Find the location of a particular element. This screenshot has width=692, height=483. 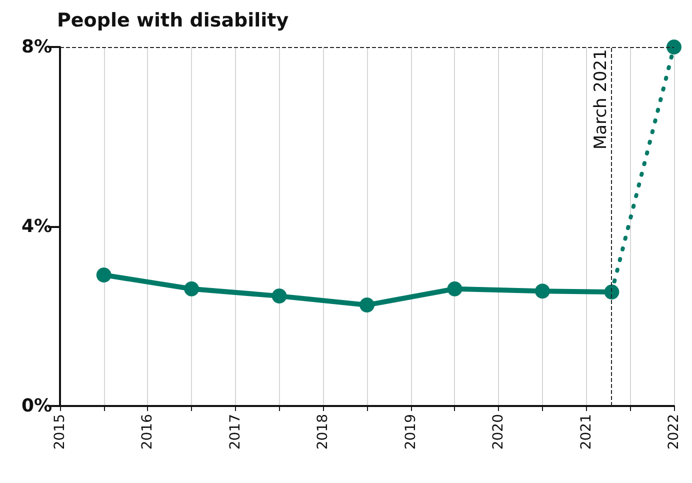

x-tick-label: 2017 is located at coordinates (235, 432).